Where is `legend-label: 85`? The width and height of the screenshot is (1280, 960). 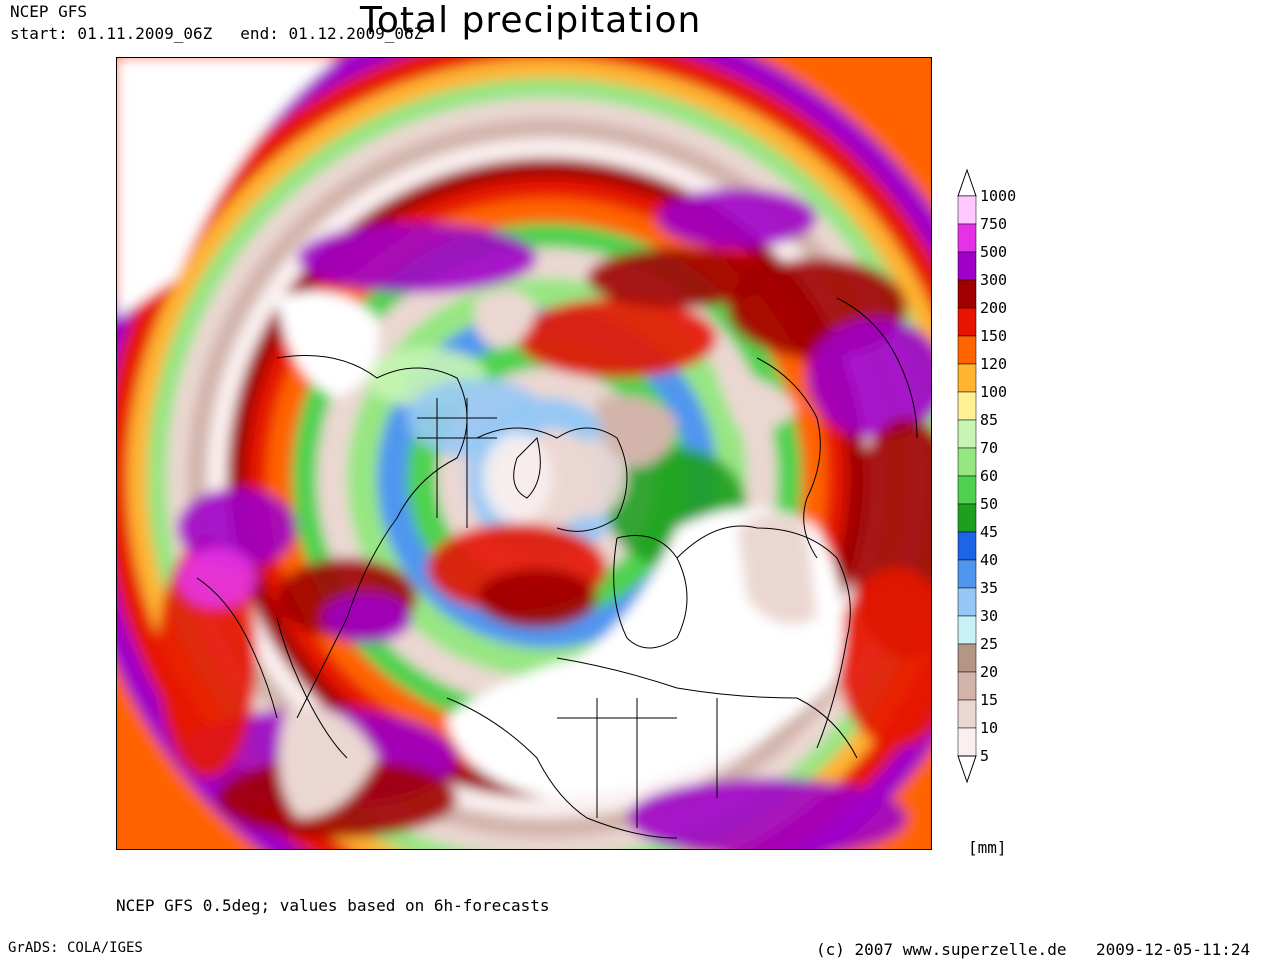 legend-label: 85 is located at coordinates (989, 420).